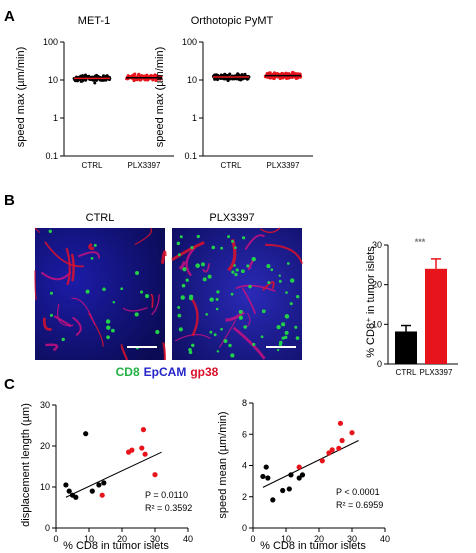  I want to click on speed-plot: 0 2 4 6 8 0 10 20 30 40, so click(316, 471).